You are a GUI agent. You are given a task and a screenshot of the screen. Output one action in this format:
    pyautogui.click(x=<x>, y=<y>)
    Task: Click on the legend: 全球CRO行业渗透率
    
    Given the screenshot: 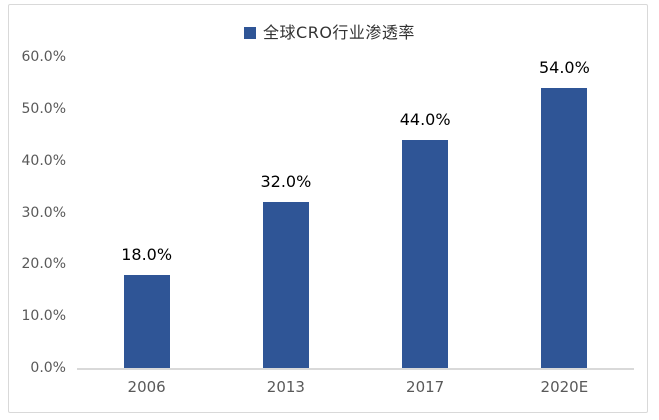 What is the action you would take?
    pyautogui.click(x=329, y=33)
    